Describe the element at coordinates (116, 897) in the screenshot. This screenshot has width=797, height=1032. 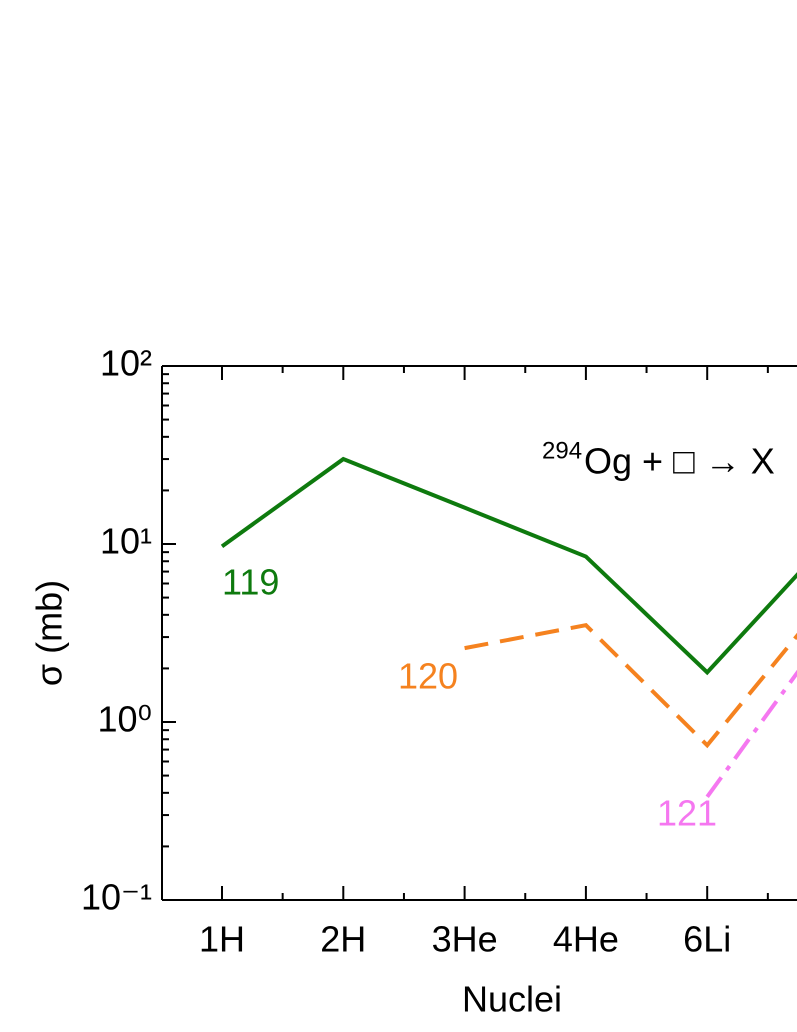
I see `y-tick-label: 10⁻¹` at that location.